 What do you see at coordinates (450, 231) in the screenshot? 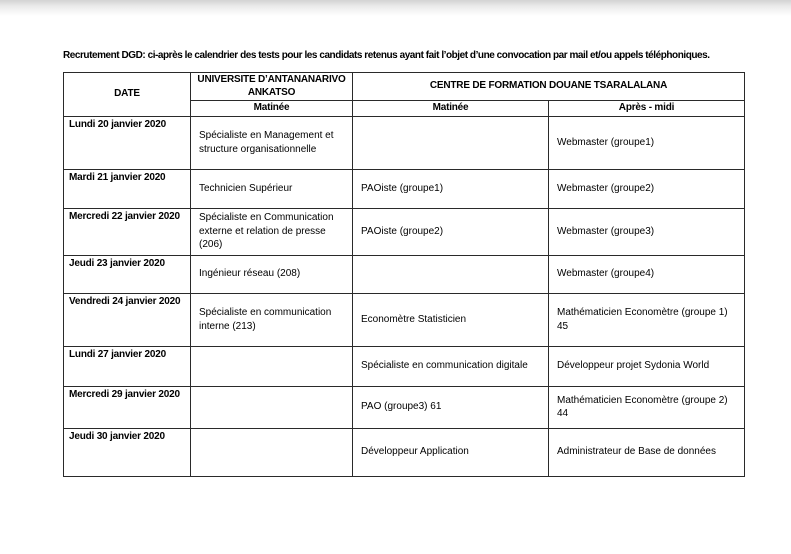
I see `cell-centre-matinee: PAOiste (groupe2)` at bounding box center [450, 231].